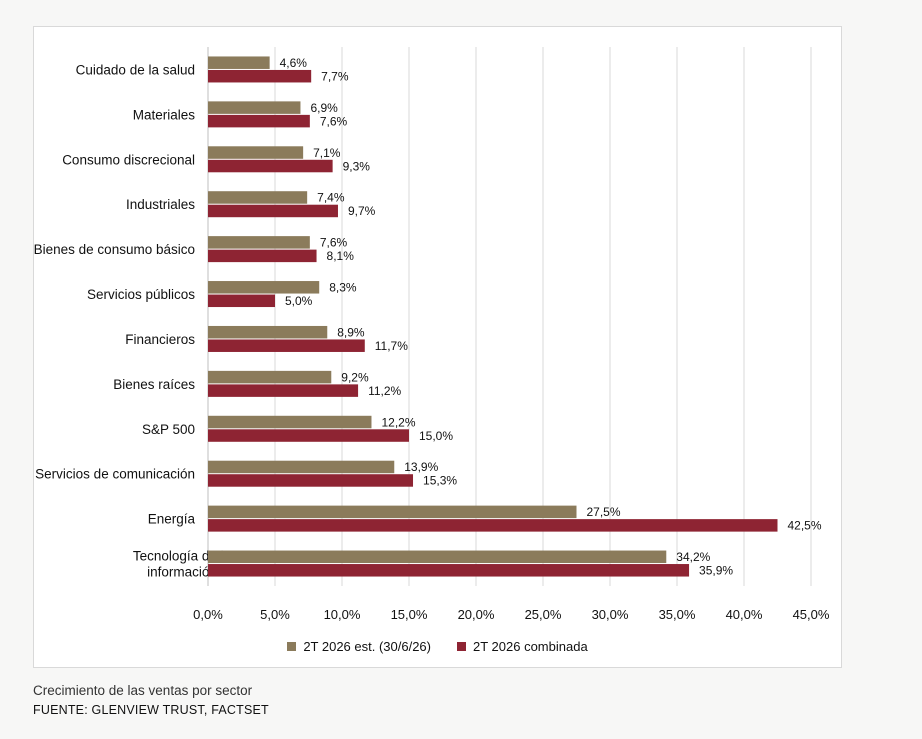 The height and width of the screenshot is (739, 922). What do you see at coordinates (114, 249) in the screenshot?
I see `y-category-label: Bienes de consumo básico` at bounding box center [114, 249].